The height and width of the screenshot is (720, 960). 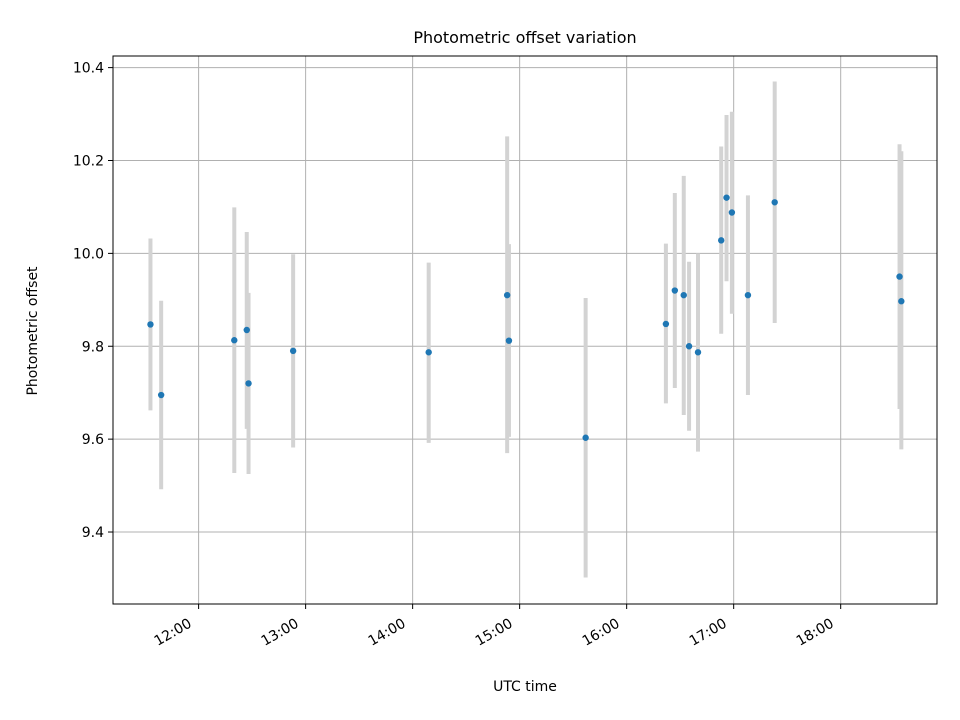 I want to click on y-axis-ticks: 9.4 9.6 9.8 10.0 10.2 10.4, so click(x=93, y=301).